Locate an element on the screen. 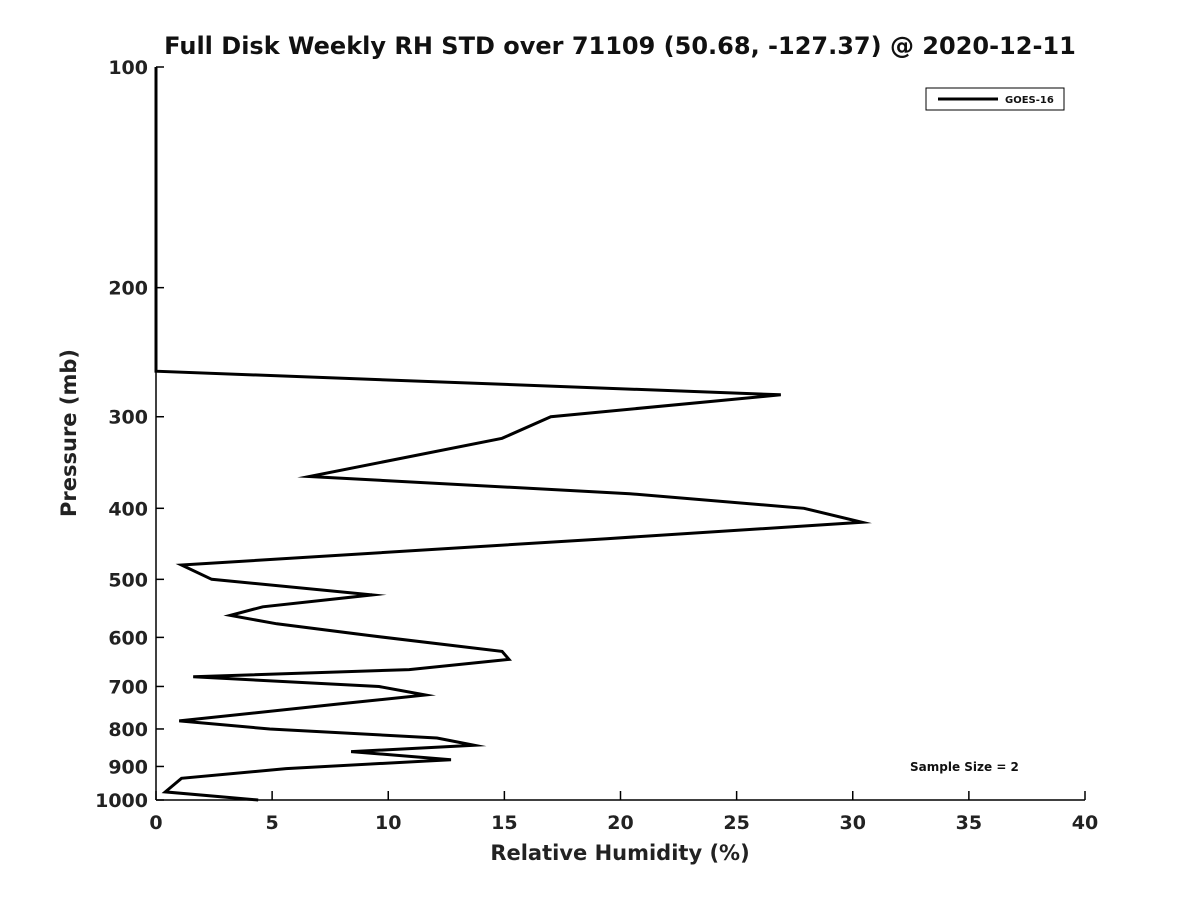  y-tick-label: 700 is located at coordinates (128, 687).